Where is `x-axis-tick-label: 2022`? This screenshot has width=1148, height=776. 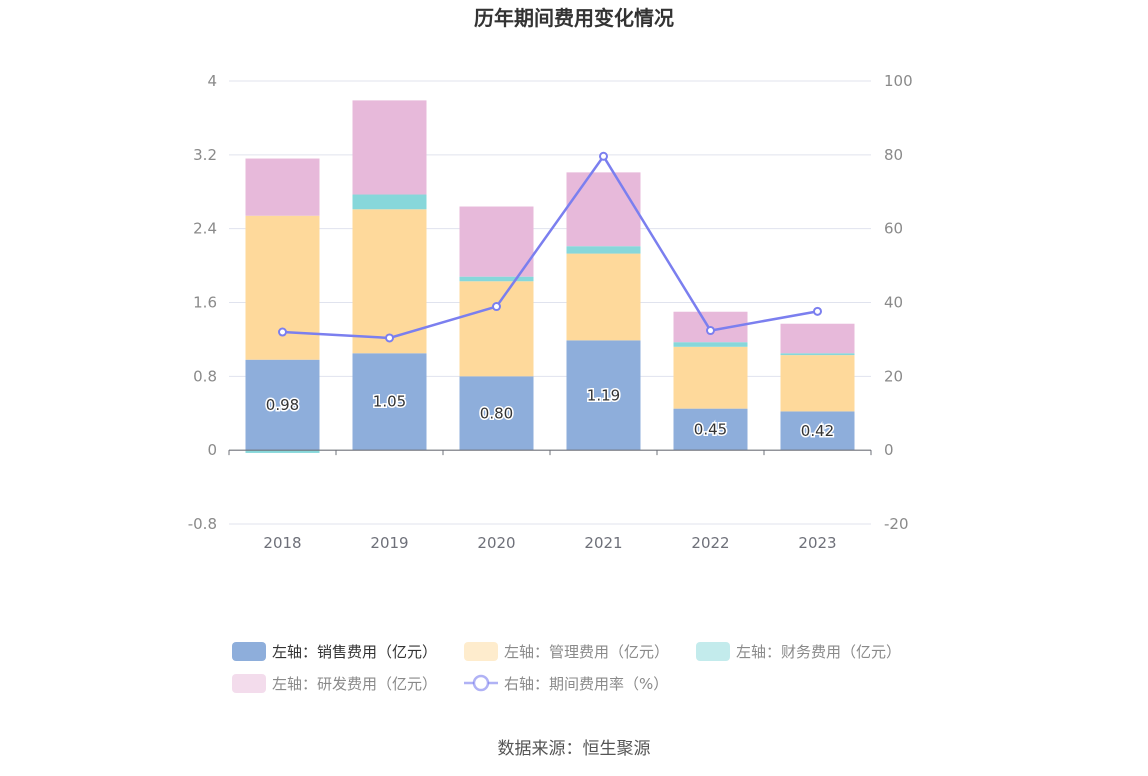
x-axis-tick-label: 2022 is located at coordinates (710, 543).